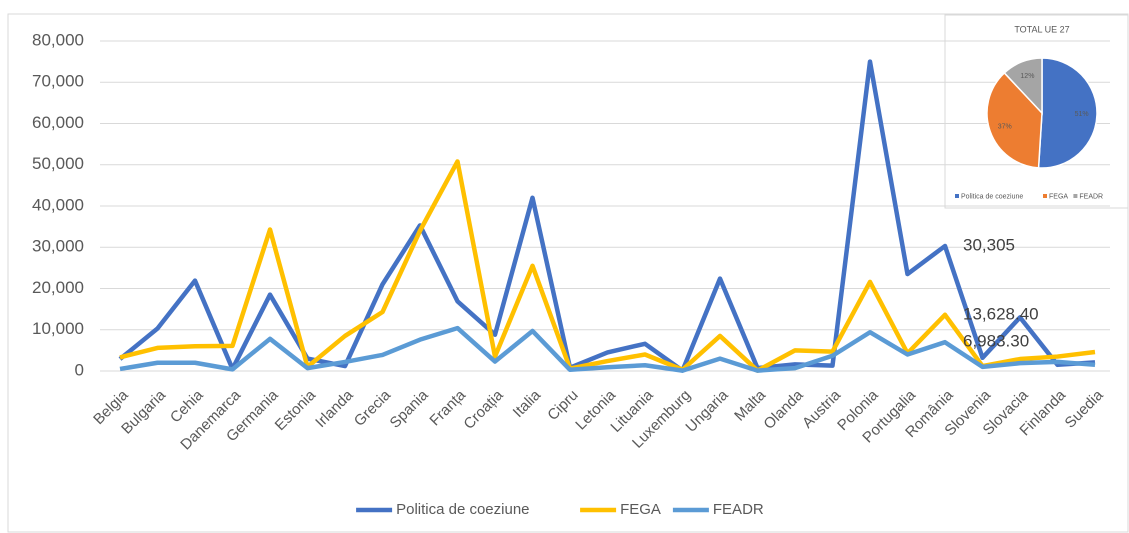 The height and width of the screenshot is (533, 1129). Describe the element at coordinates (58, 122) in the screenshot. I see `y-tick-label: 60,000` at that location.